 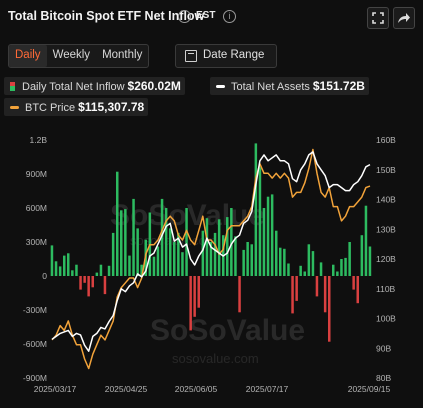 I want to click on fullscreen-icon, so click(x=378, y=18).